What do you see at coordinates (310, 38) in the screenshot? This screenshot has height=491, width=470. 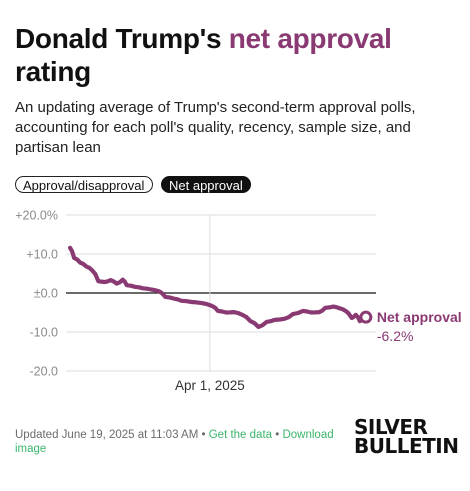 I see `title-accent: net approval` at bounding box center [310, 38].